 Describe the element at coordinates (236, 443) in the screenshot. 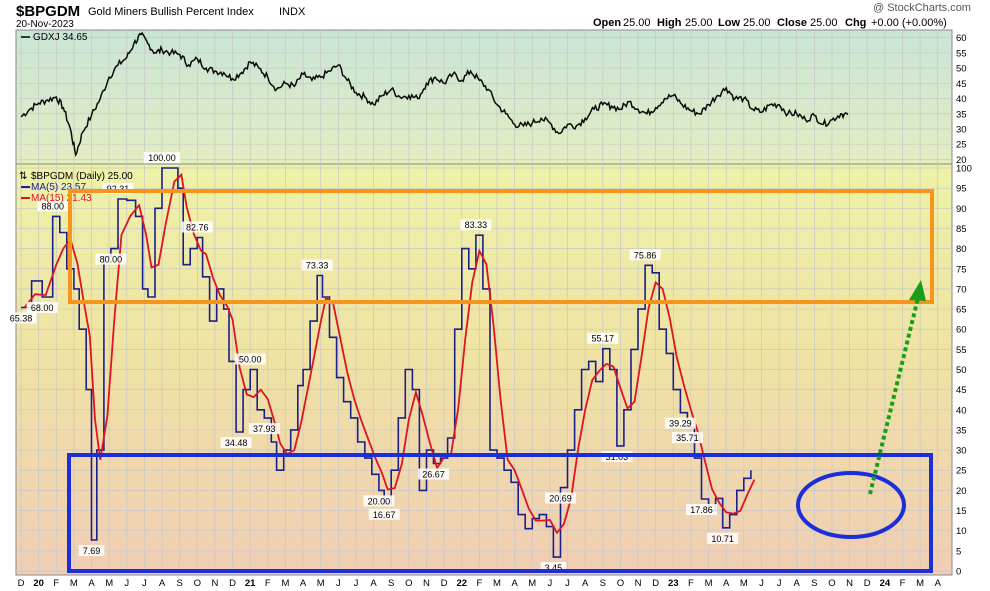

I see `data-label-text: 34.48` at that location.